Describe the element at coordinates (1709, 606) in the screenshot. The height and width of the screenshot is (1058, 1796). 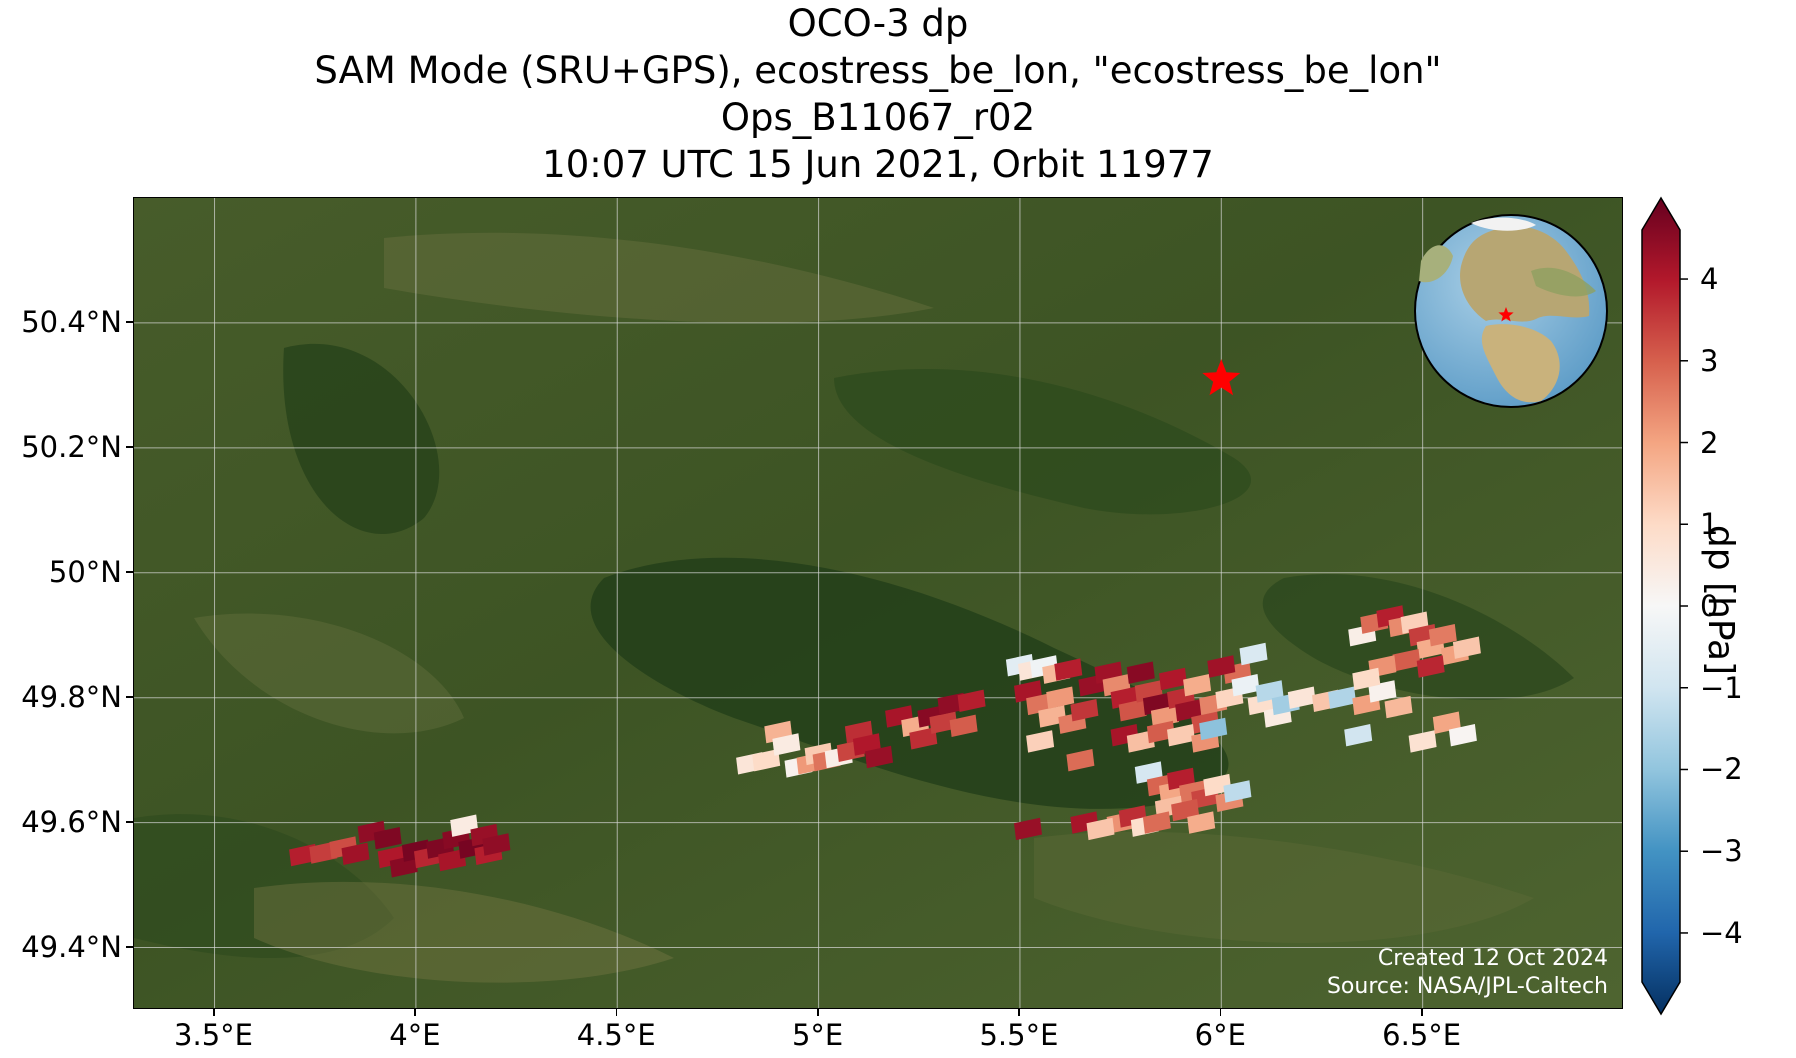
I see `colorbar-tick-label: 0` at that location.